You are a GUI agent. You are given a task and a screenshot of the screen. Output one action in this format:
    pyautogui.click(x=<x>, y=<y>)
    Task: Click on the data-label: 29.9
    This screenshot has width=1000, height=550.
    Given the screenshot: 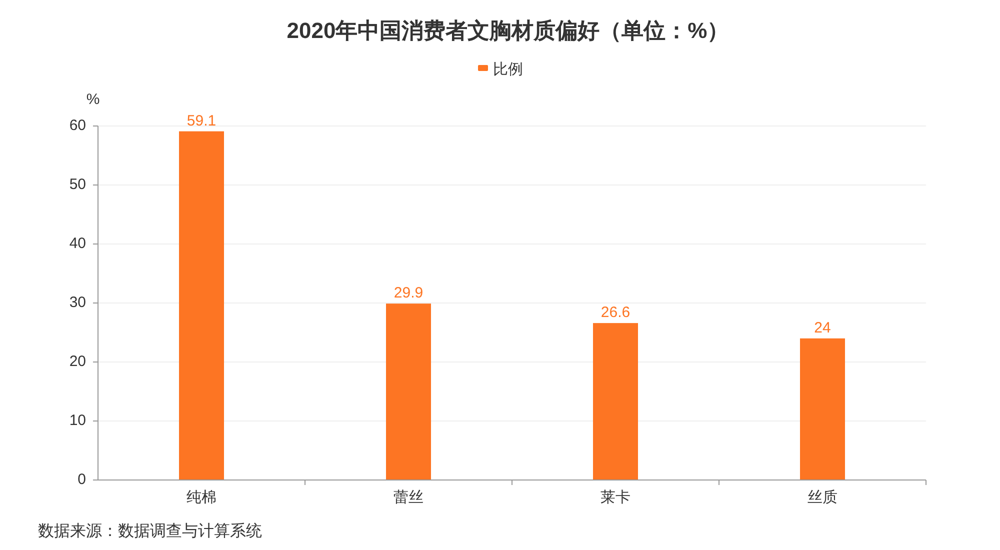 What is the action you would take?
    pyautogui.click(x=409, y=293)
    